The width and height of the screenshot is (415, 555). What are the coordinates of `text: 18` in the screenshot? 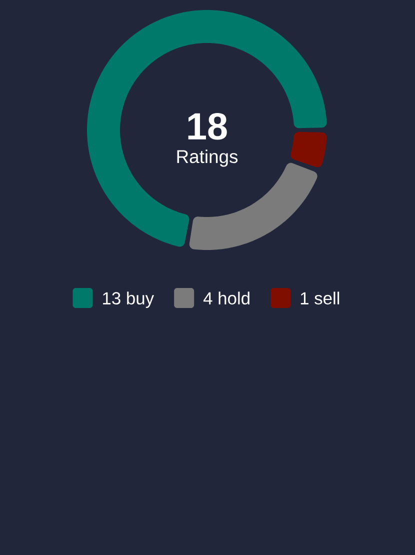 It's located at (207, 126).